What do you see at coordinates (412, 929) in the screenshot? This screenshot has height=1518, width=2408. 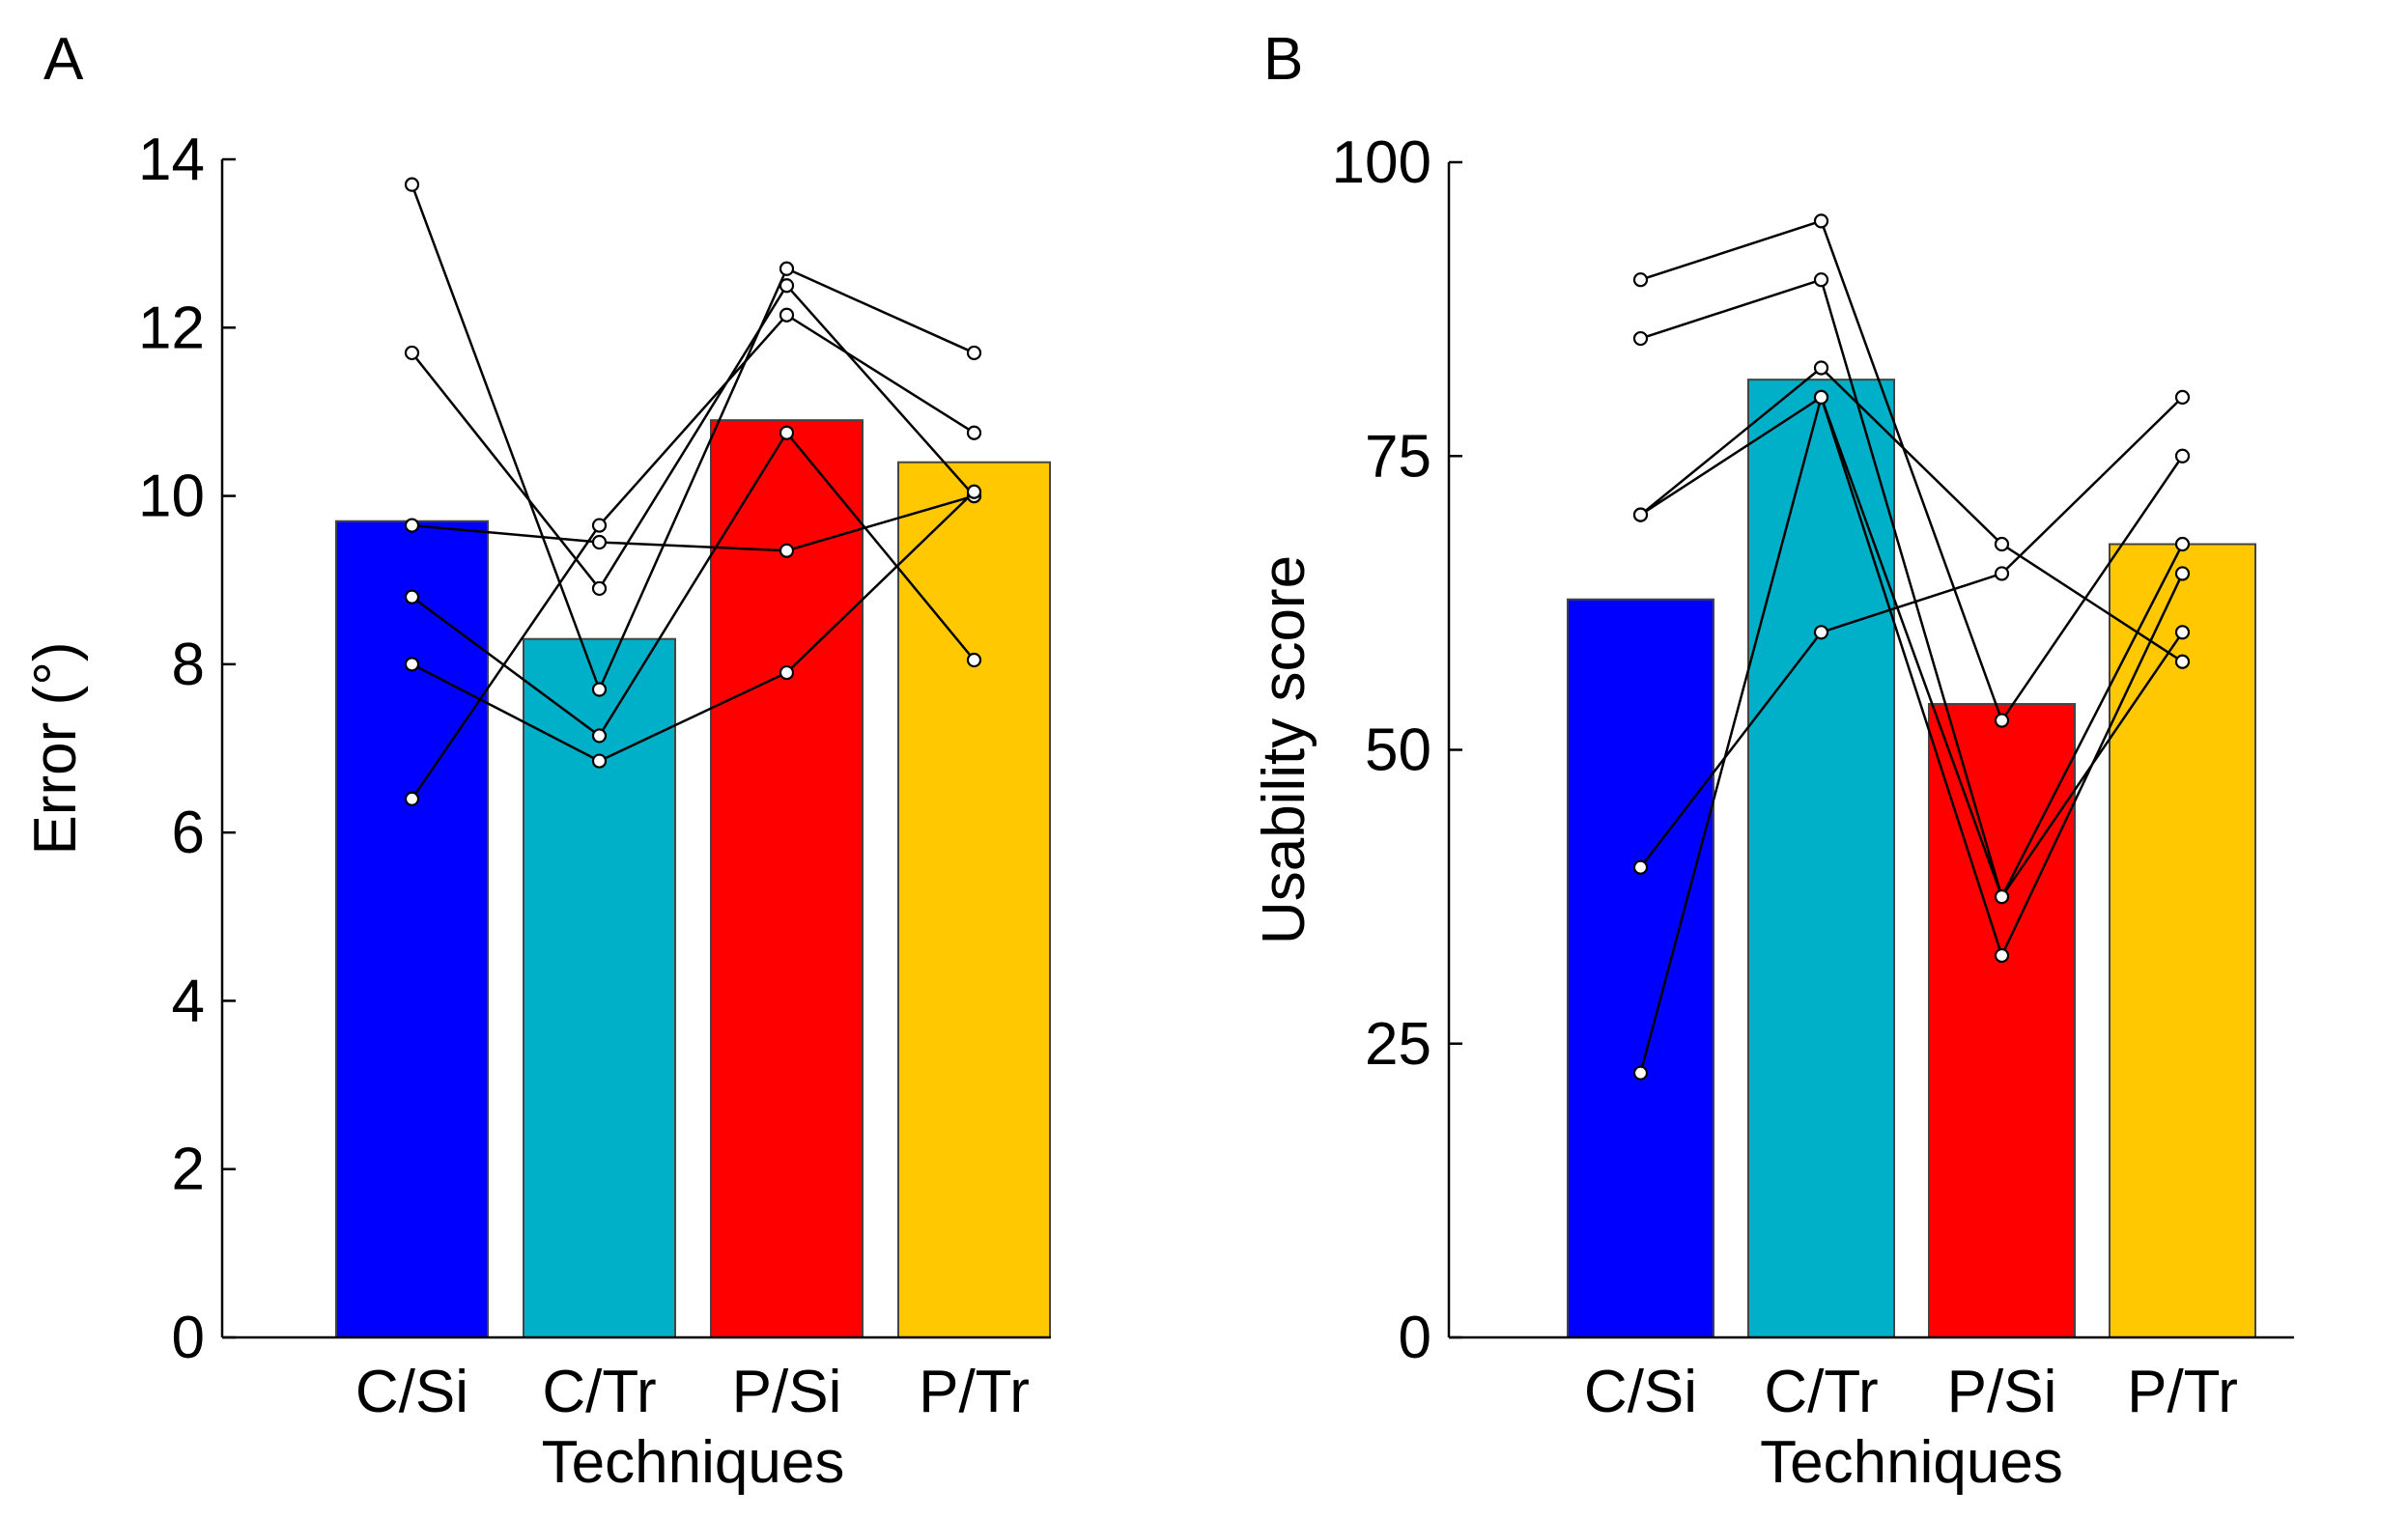 I see `panel-a-bar-c-si` at bounding box center [412, 929].